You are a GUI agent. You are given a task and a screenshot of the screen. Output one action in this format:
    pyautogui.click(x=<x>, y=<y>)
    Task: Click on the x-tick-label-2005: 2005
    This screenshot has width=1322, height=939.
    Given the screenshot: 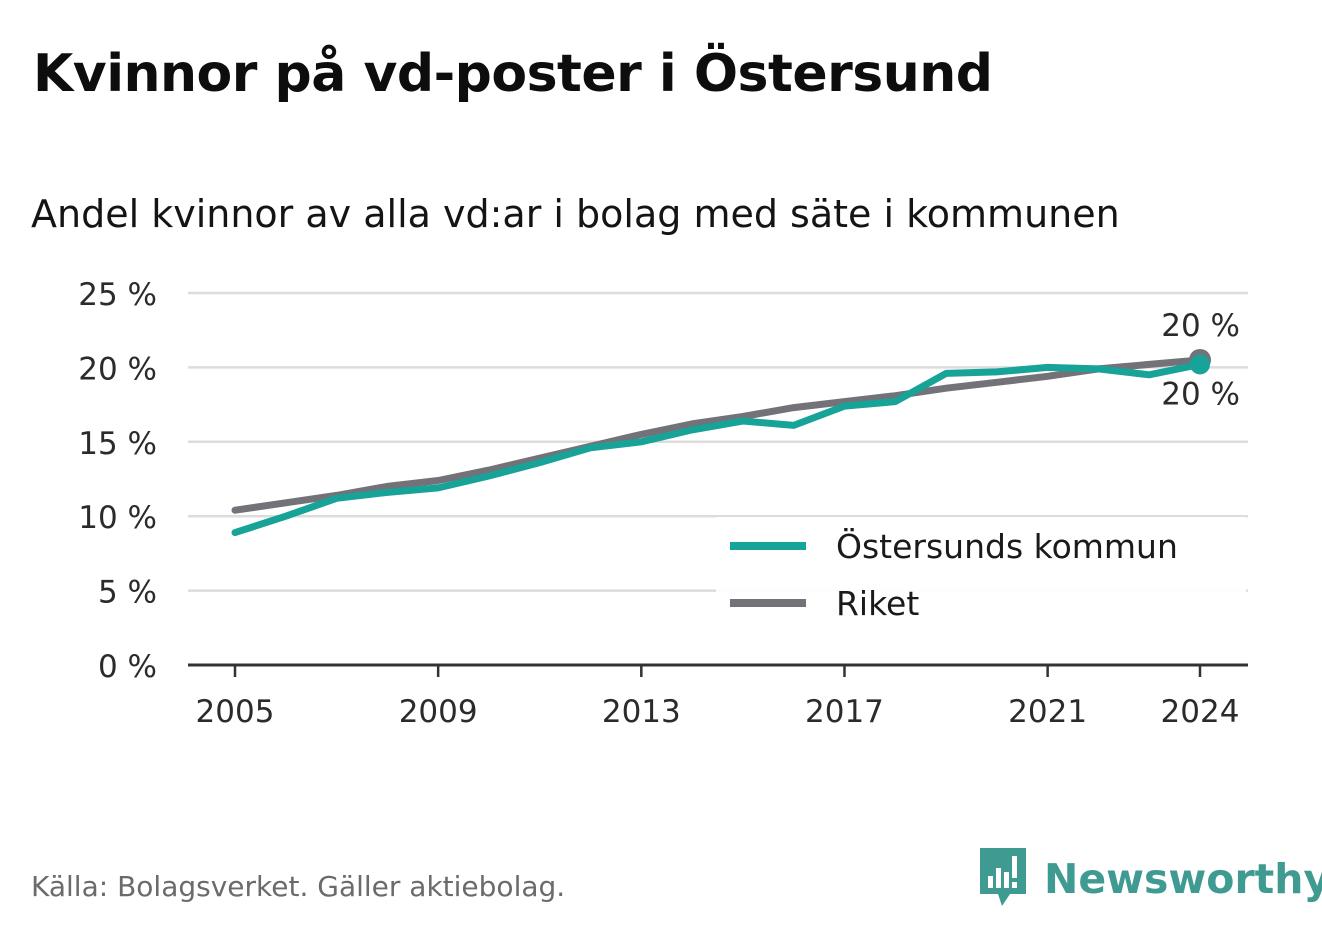 What is the action you would take?
    pyautogui.click(x=235, y=712)
    